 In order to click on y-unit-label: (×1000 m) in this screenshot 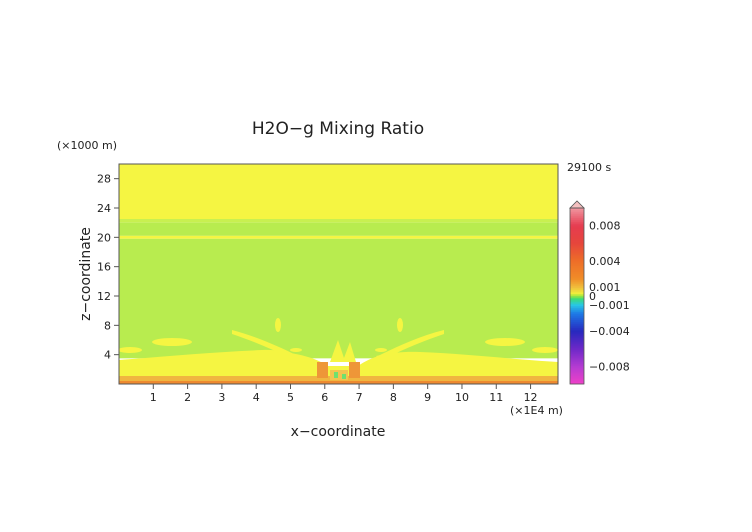, I will do `click(87, 145)`.